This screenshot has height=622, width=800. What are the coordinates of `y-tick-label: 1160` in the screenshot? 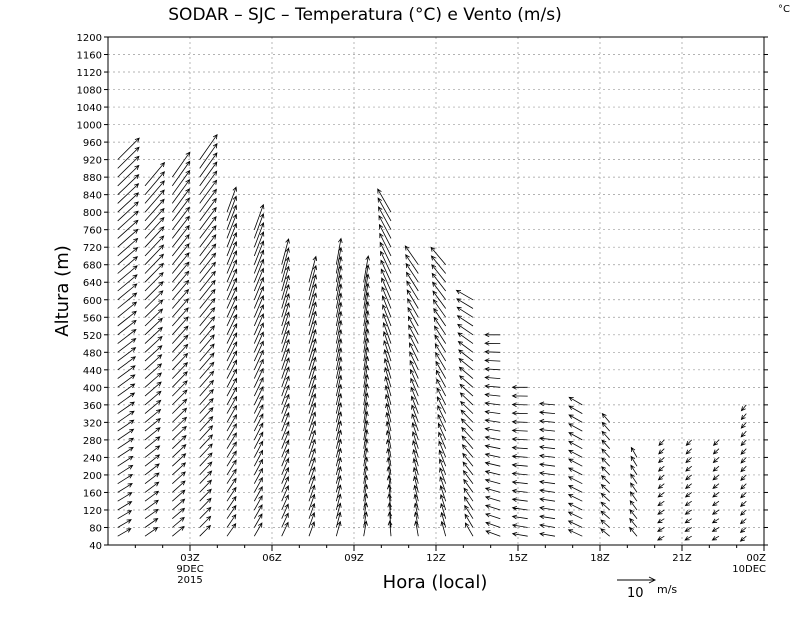 It's located at (89, 56).